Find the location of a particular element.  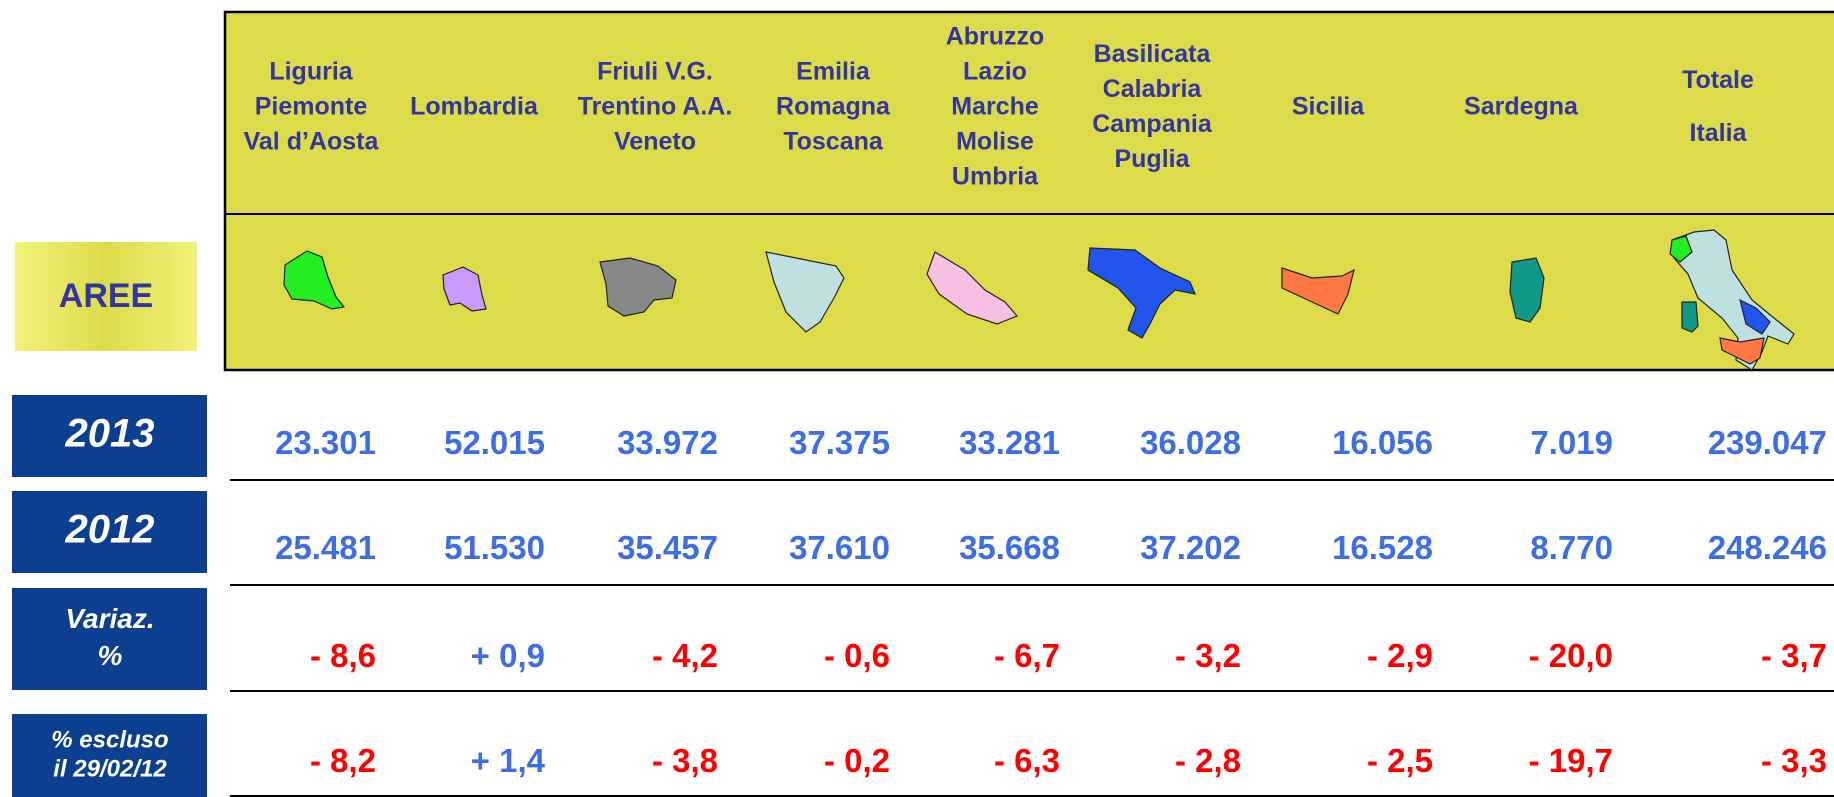

column-header: Italia is located at coordinates (1719, 133).